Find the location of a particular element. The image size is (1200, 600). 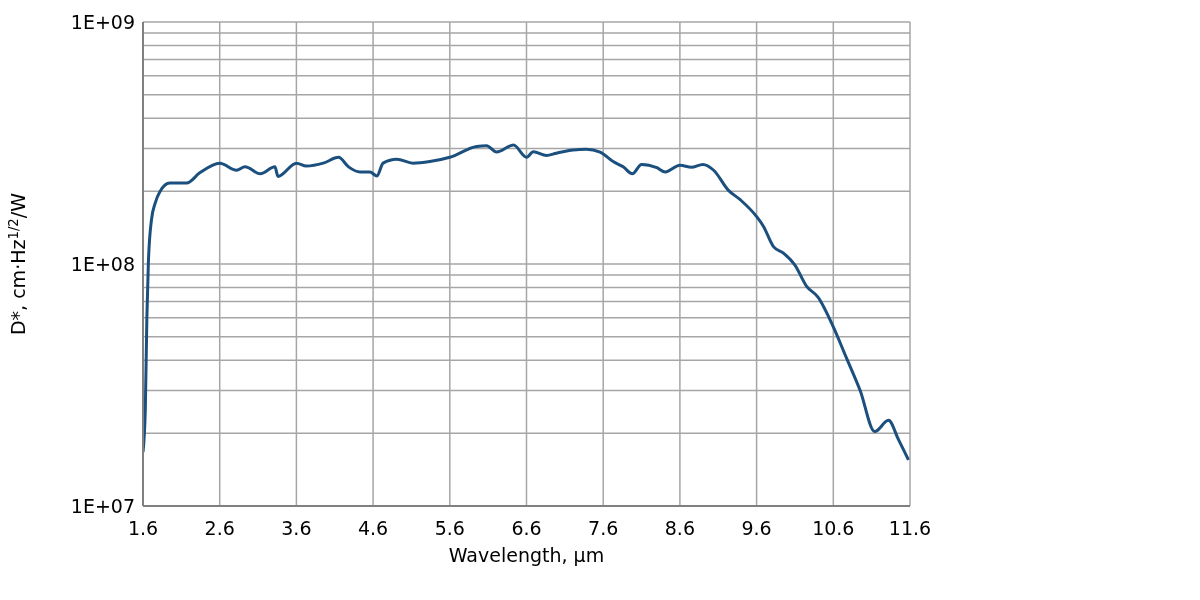

x-tick-label: 6.6 is located at coordinates (526, 528).